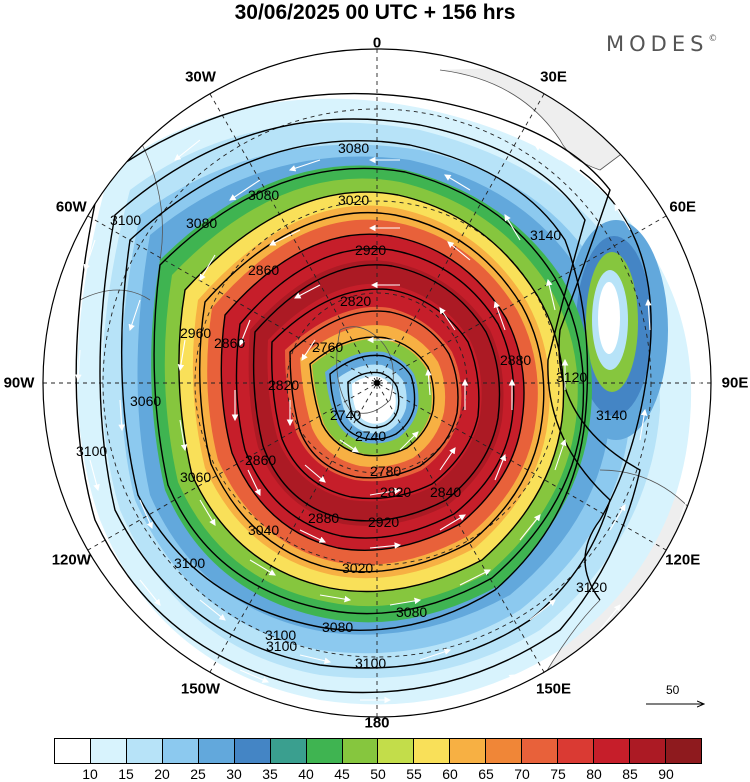 The image size is (750, 782). I want to click on longitude-label-120e: 120E, so click(683, 559).